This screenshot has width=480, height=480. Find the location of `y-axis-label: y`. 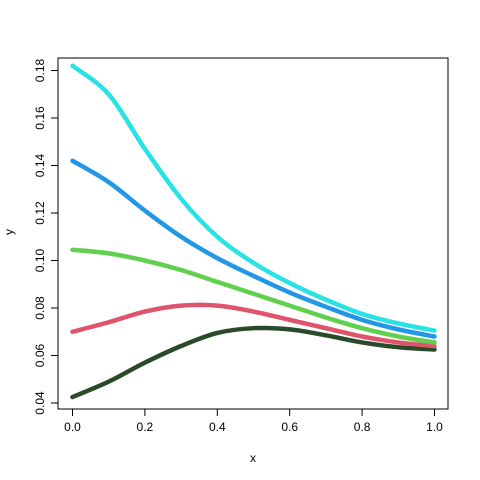

y-axis-label: y is located at coordinates (9, 232).